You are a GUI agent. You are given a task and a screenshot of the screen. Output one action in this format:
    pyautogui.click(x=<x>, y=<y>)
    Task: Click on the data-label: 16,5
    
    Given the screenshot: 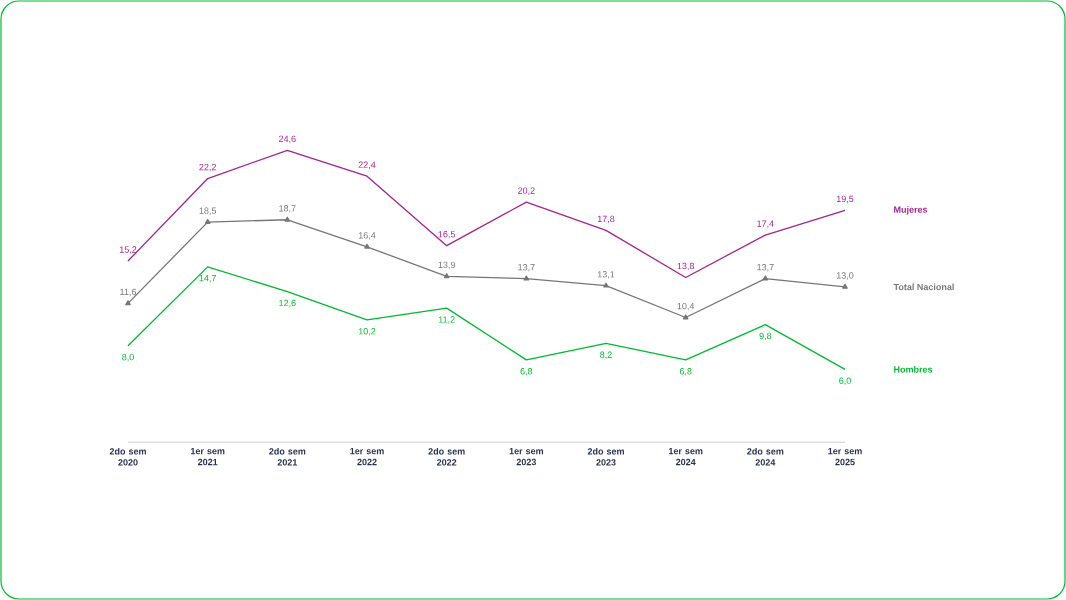 What is the action you would take?
    pyautogui.click(x=447, y=235)
    